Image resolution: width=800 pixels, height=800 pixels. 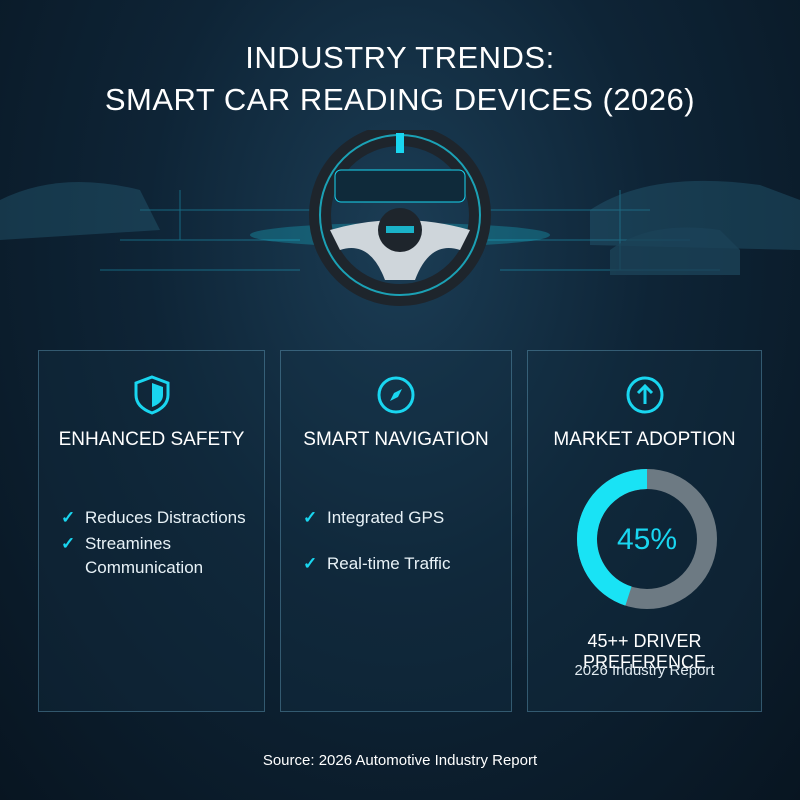 What do you see at coordinates (644, 651) in the screenshot?
I see `caption: 45++ DRIVER PREFERENCE` at bounding box center [644, 651].